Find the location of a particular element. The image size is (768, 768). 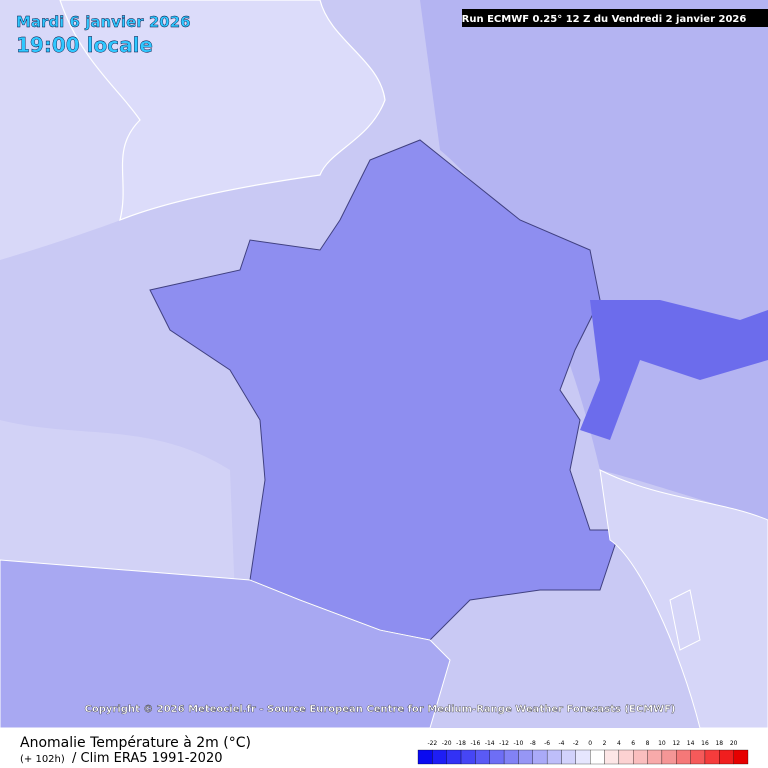

corsica is located at coordinates (685, 620).